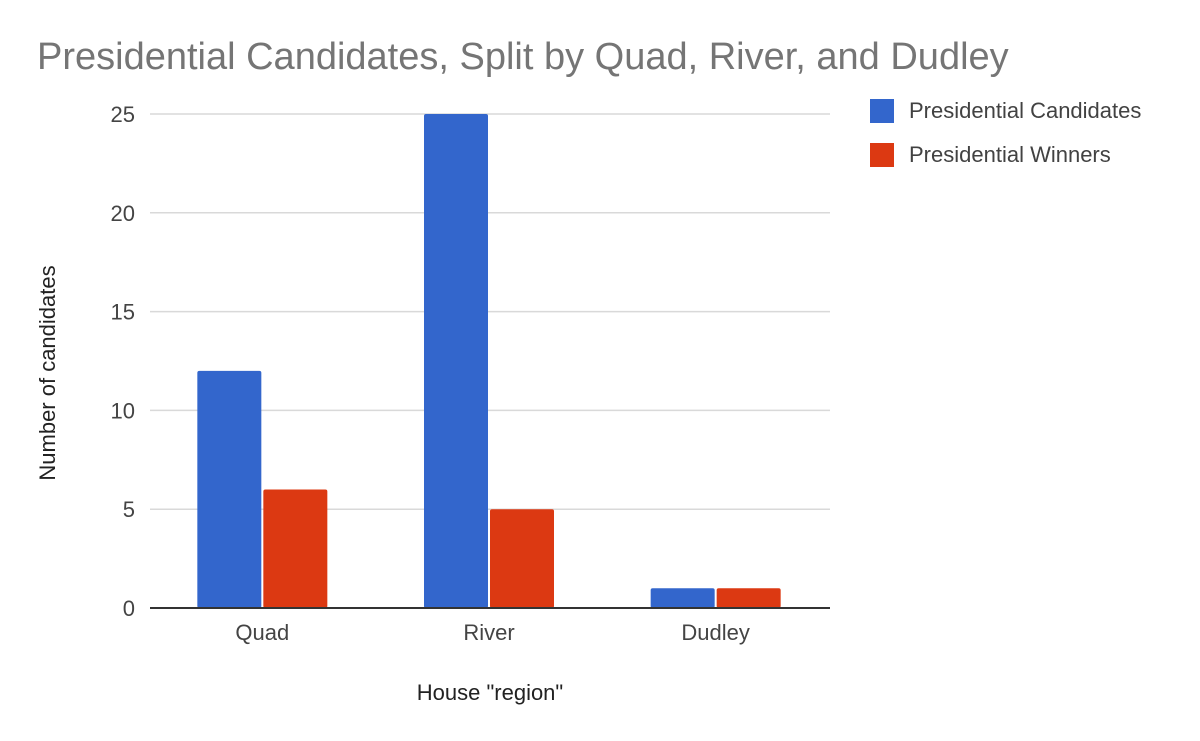 This screenshot has width=1200, height=741. I want to click on legend-item-candidates: Presidential Candidates, so click(1005, 111).